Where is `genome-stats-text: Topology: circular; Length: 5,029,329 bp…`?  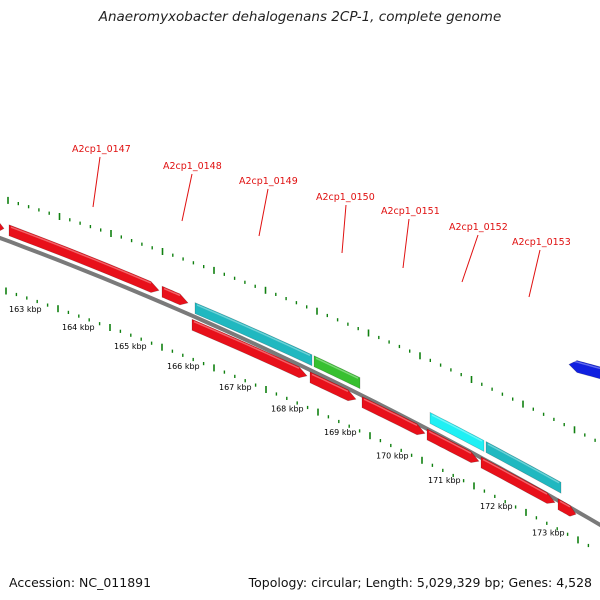
genome-stats-text: Topology: circular; Length: 5,029,329 bp… is located at coordinates (420, 582).